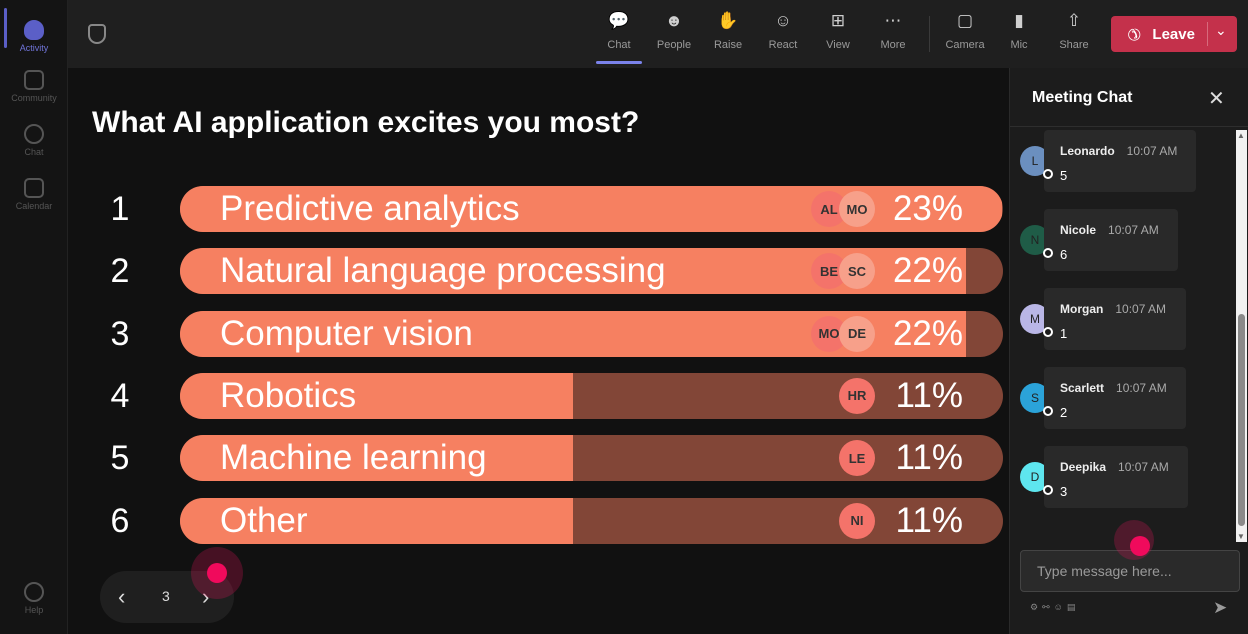  I want to click on option-bar: Predictive analytics AL MO 23%, so click(591, 209).